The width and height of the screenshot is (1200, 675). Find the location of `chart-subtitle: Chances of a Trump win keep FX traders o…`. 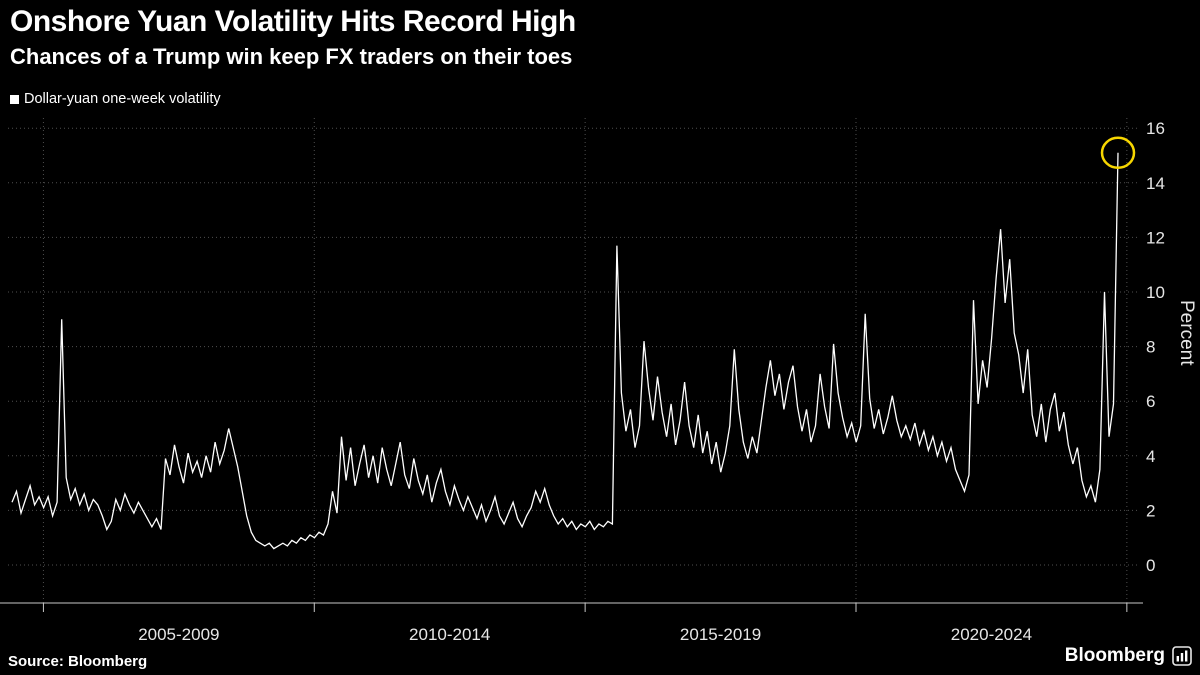

chart-subtitle: Chances of a Trump win keep FX traders o… is located at coordinates (291, 56).